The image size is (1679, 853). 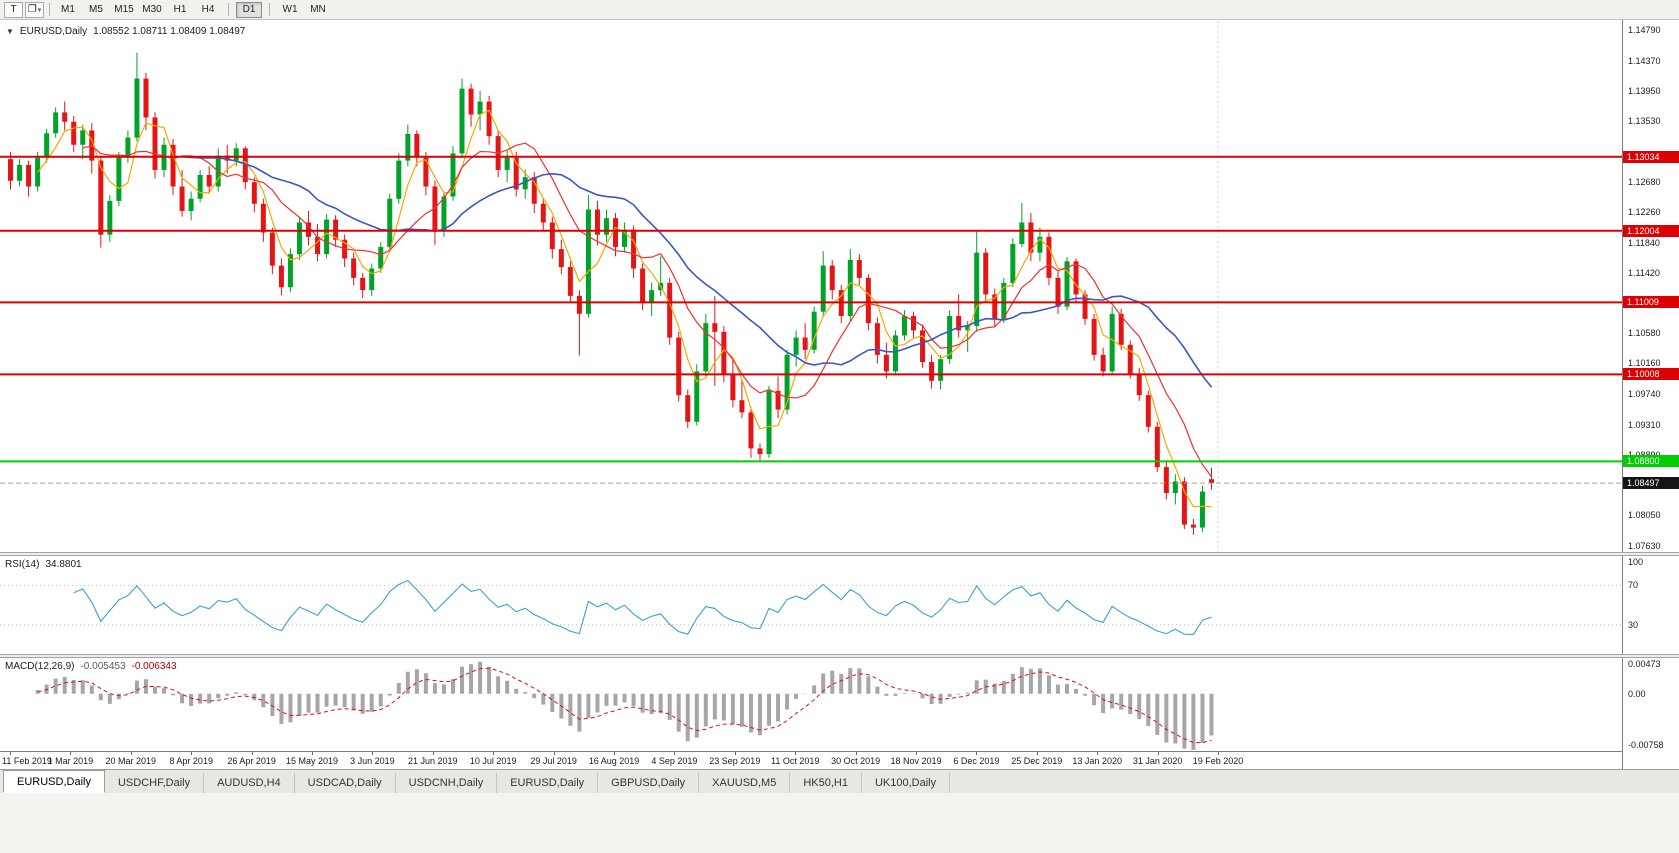 I want to click on chart-tab-hk50-h1: HK50,H1, so click(x=826, y=783).